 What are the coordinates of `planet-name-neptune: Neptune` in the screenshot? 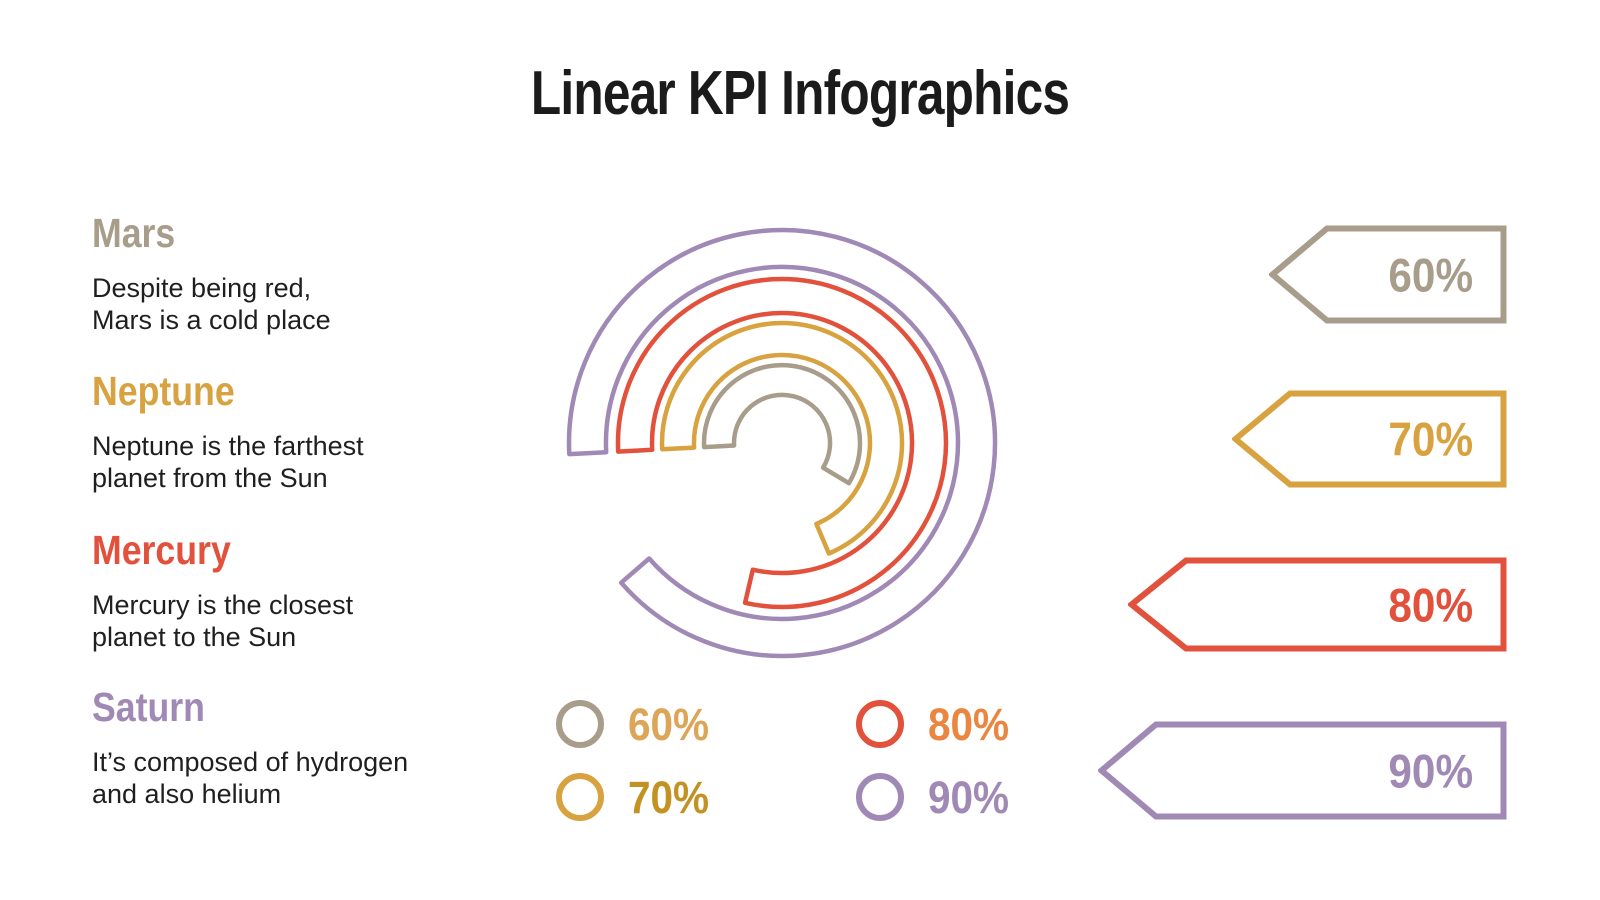 It's located at (163, 391).